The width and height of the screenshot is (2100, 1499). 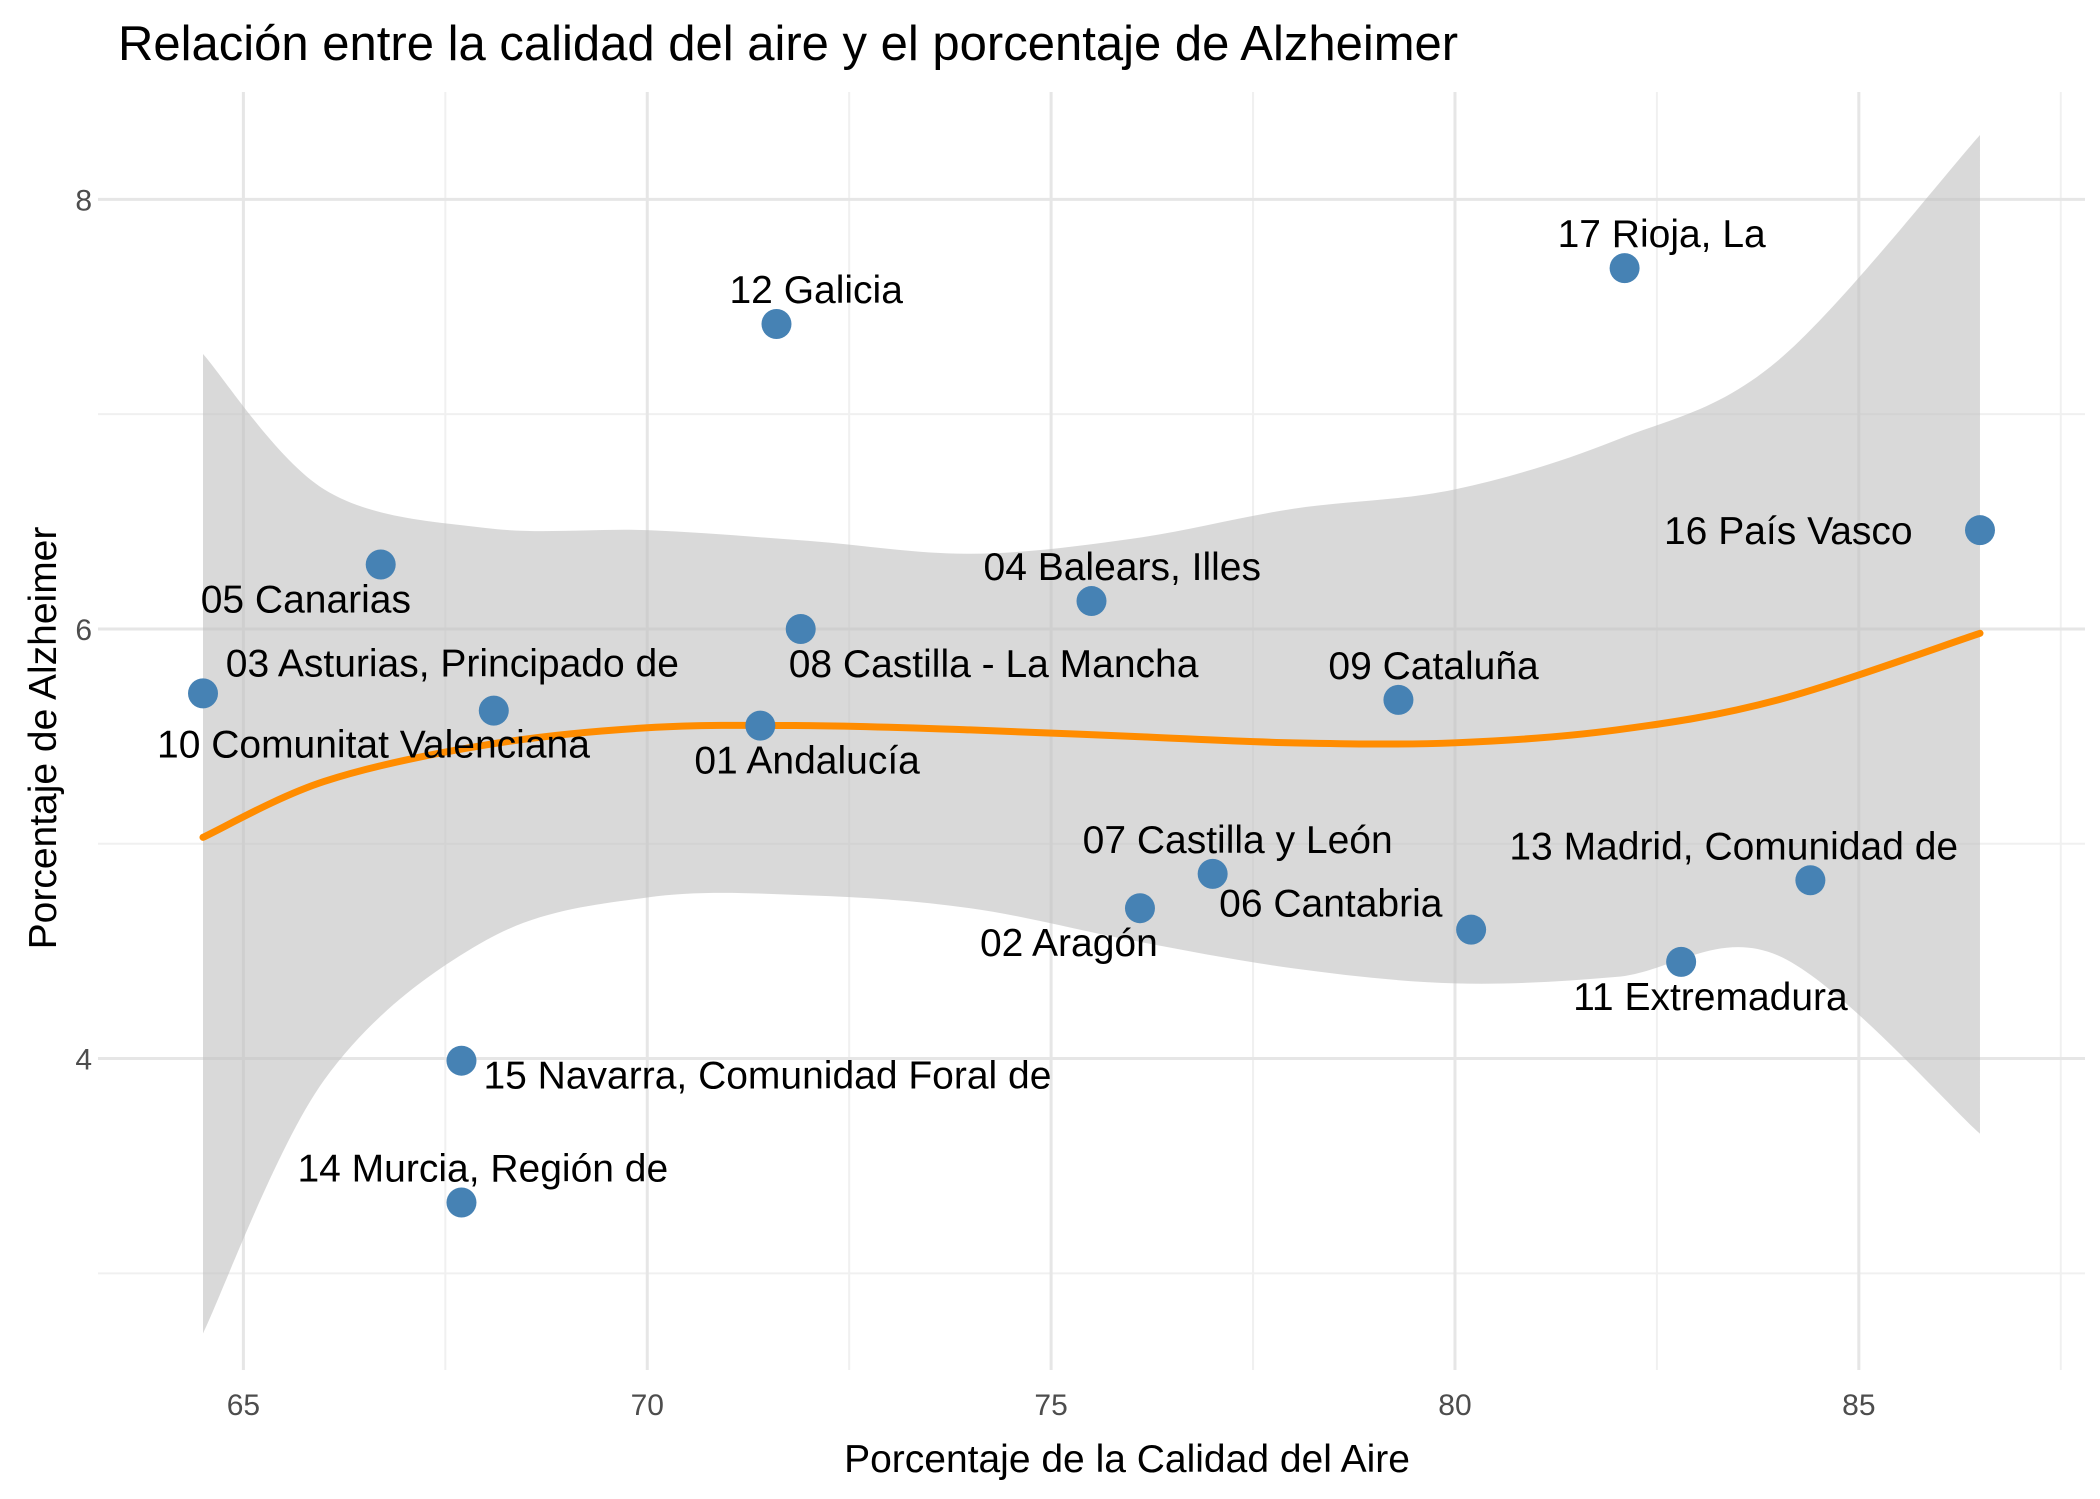 What do you see at coordinates (767, 1076) in the screenshot?
I see `point-label: 15 Navarra, Comunidad Foral de` at bounding box center [767, 1076].